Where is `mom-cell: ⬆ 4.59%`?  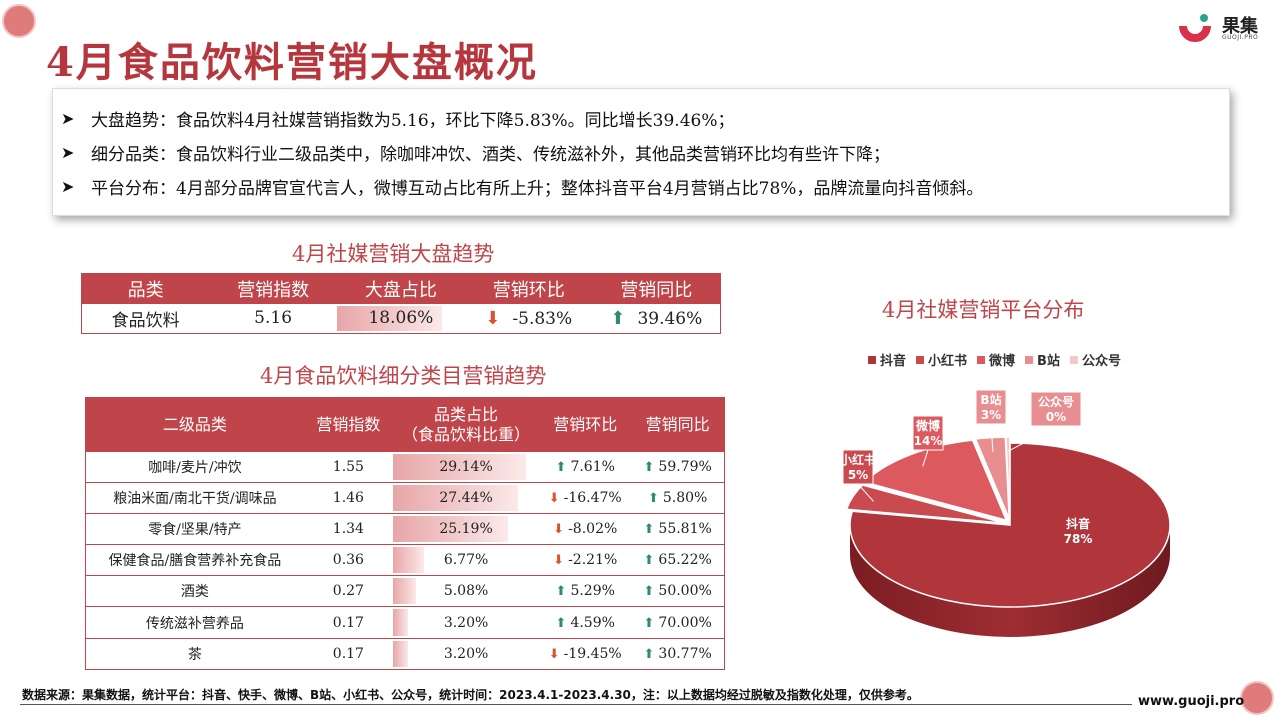 mom-cell: ⬆ 4.59% is located at coordinates (585, 622).